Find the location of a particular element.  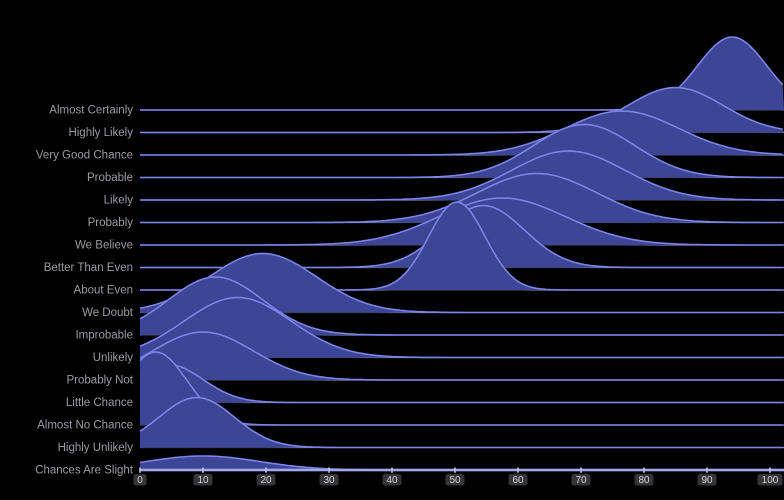

x-tick-label: 20 is located at coordinates (266, 480).